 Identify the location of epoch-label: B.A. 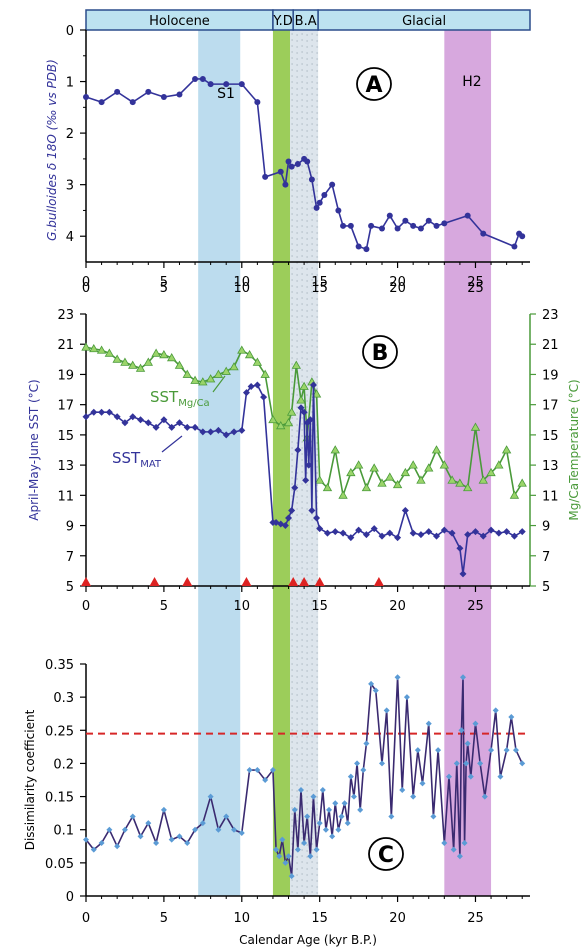
(306, 21).